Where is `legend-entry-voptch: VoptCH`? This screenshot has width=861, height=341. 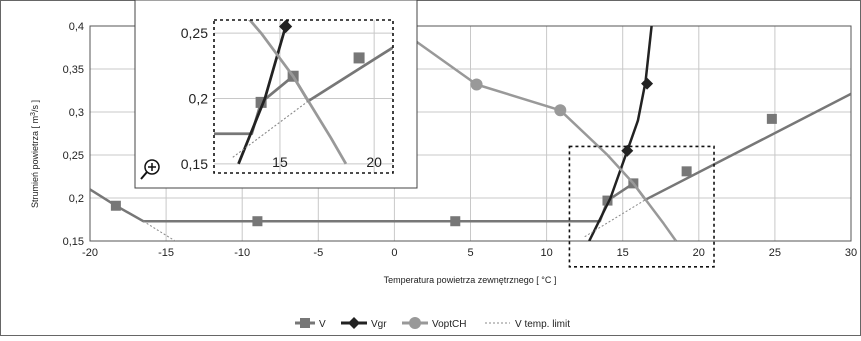 legend-entry-voptch: VoptCH is located at coordinates (434, 323).